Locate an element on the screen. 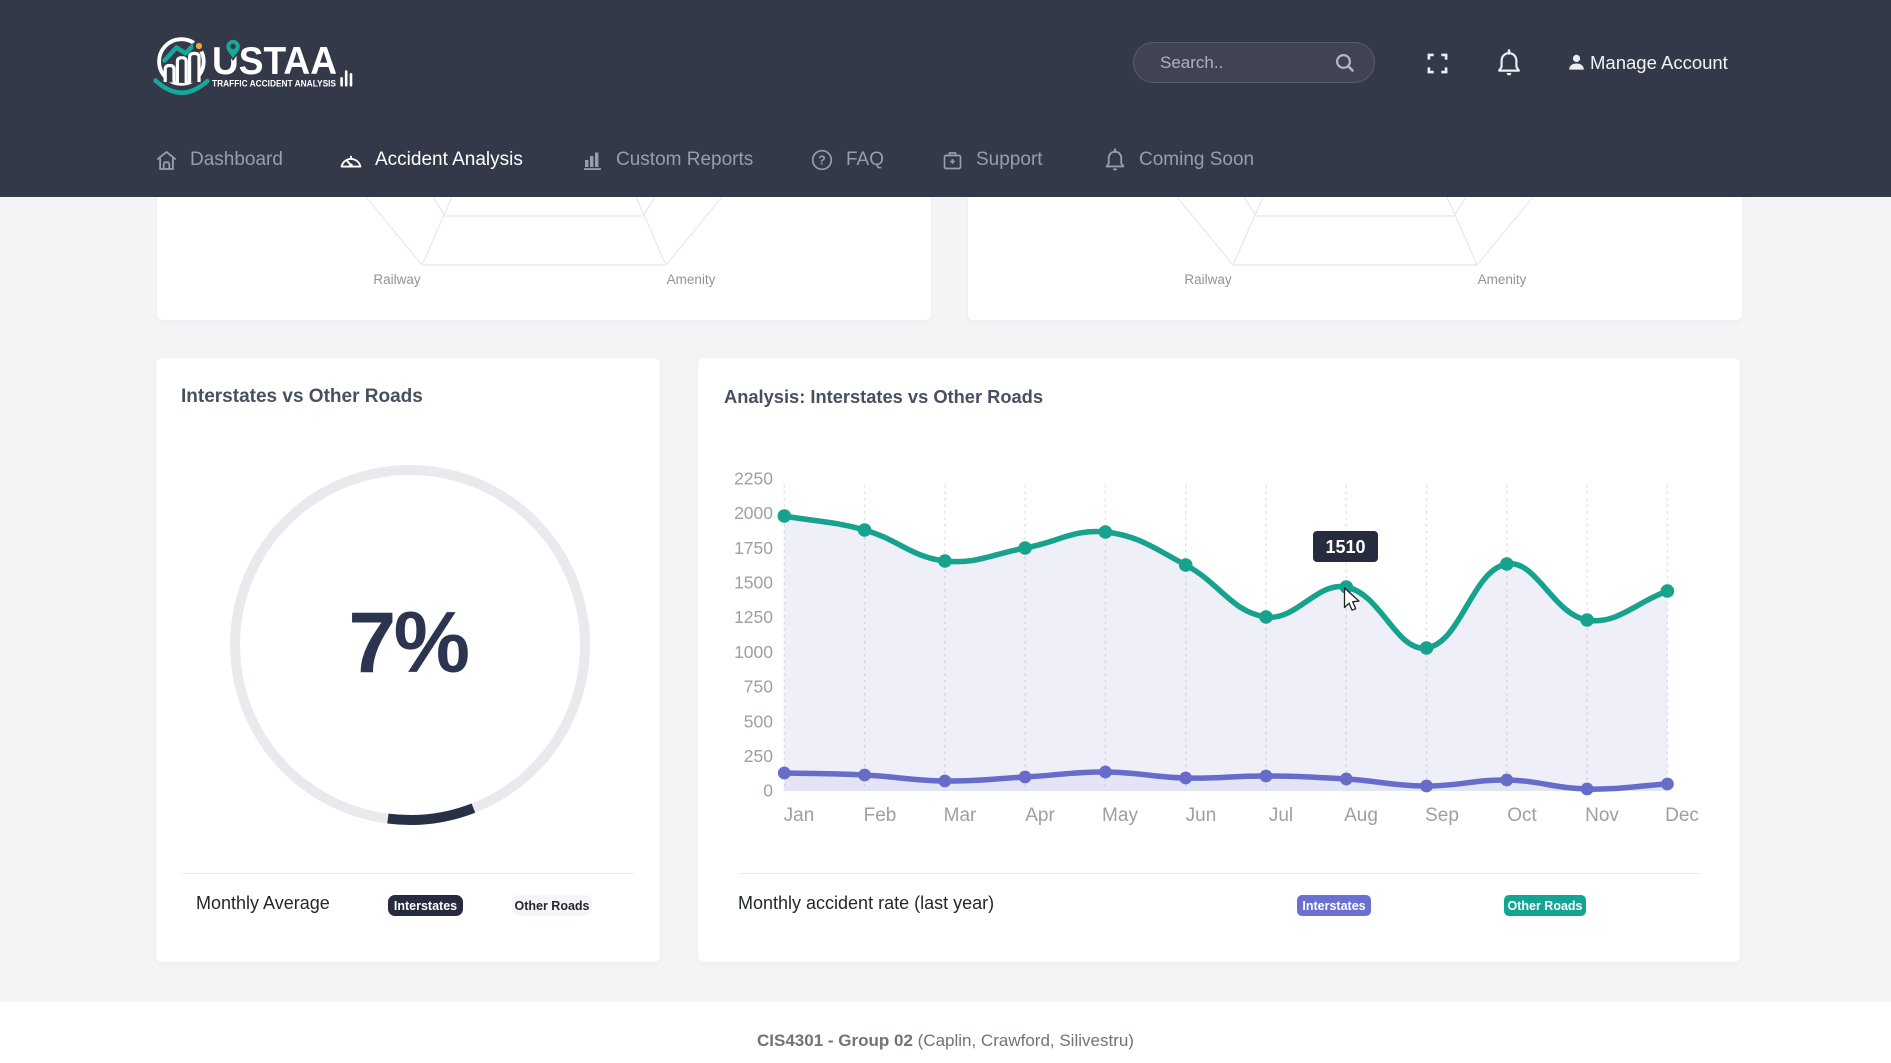 The width and height of the screenshot is (1891, 1063). svg-text: Jan is located at coordinates (799, 815).